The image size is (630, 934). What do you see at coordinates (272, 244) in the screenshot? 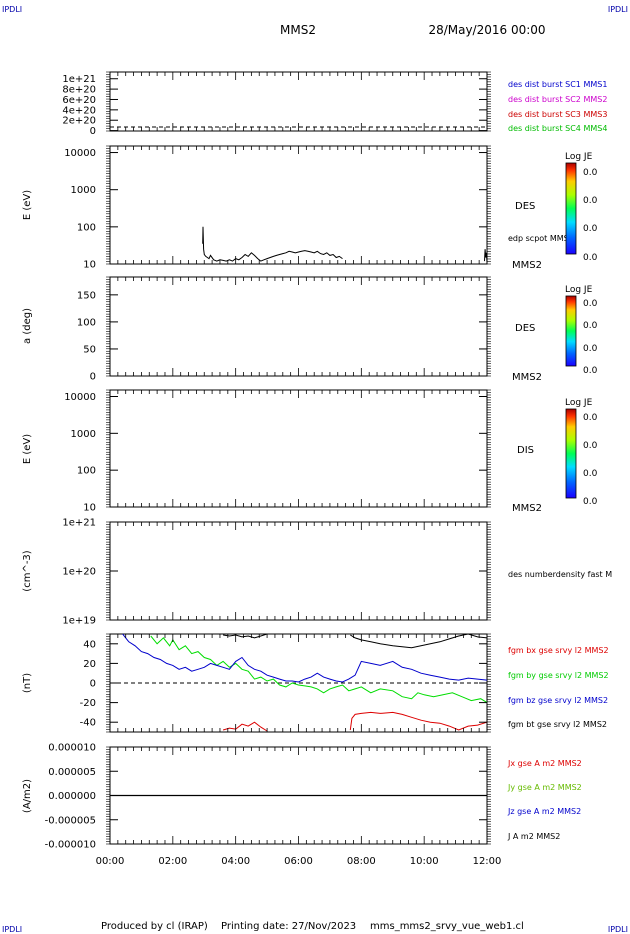
I see `scpot-series-line` at bounding box center [272, 244].